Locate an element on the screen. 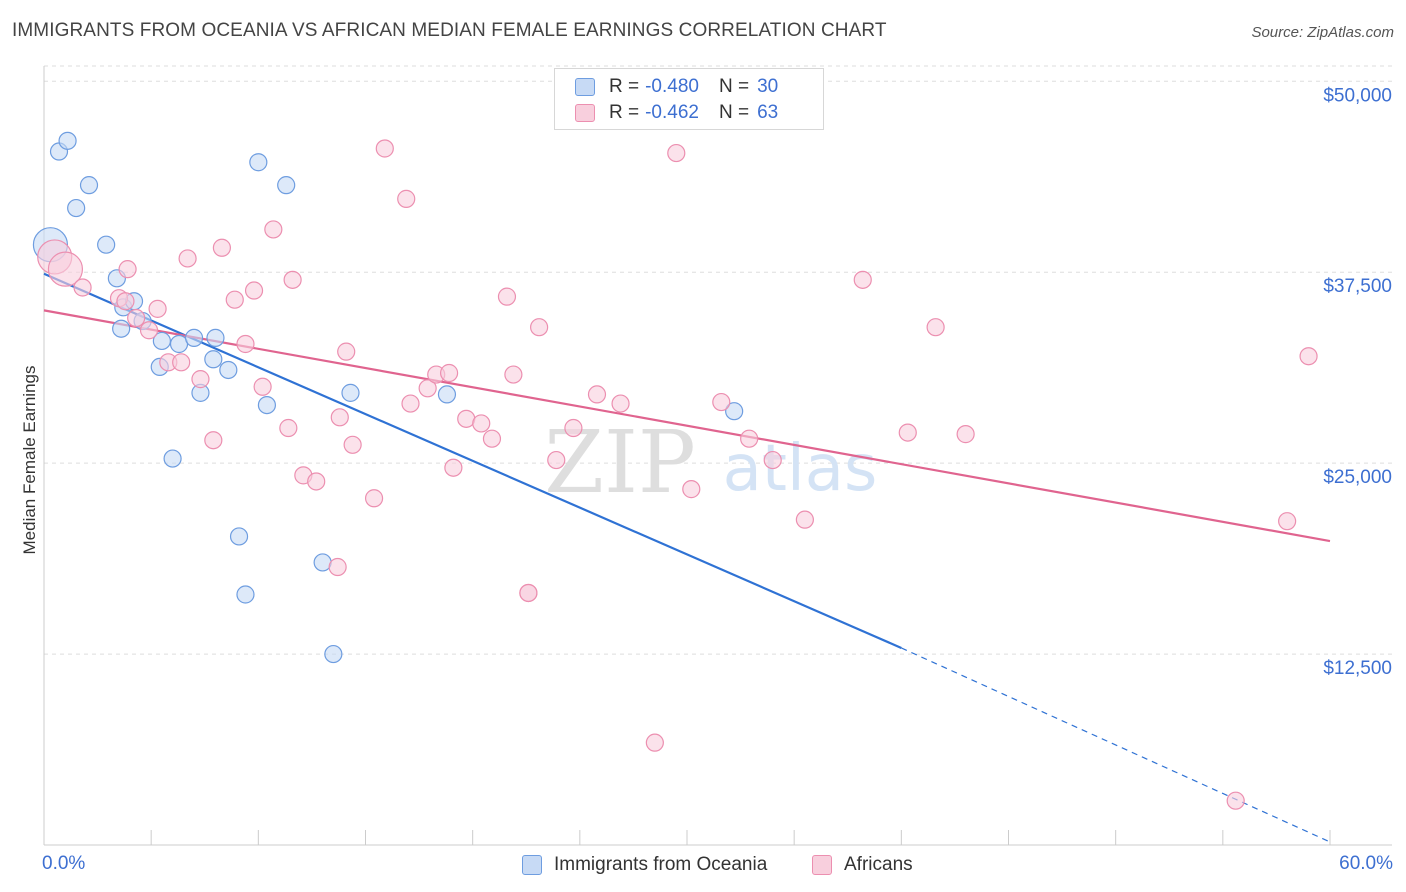 The image size is (1406, 892). legend-swatch-pink is located at coordinates (585, 113).